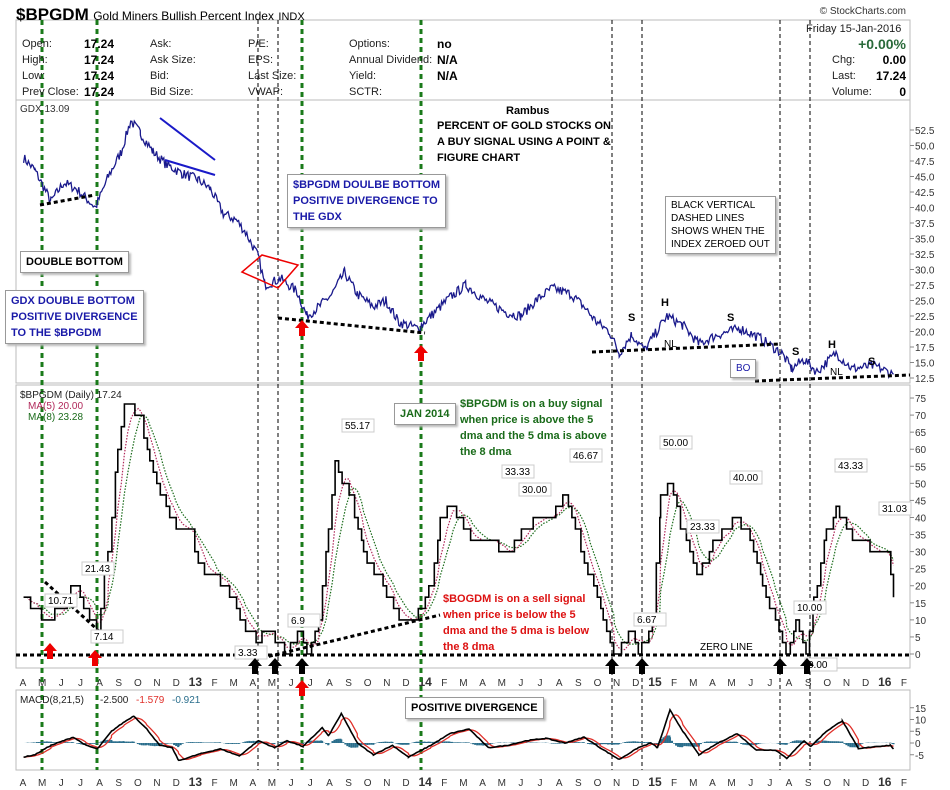 This screenshot has height=790, width=950. I want to click on field-label: Open:, so click(37, 44).